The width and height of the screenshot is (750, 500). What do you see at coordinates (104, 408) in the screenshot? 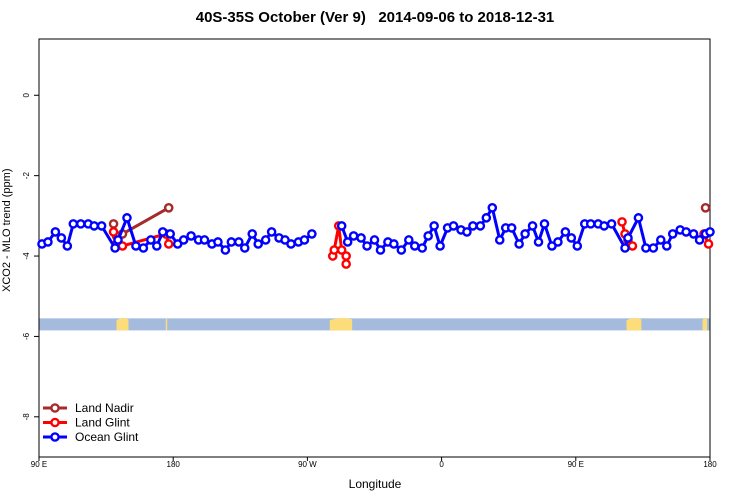
I see `legend-label: Land Nadir` at bounding box center [104, 408].